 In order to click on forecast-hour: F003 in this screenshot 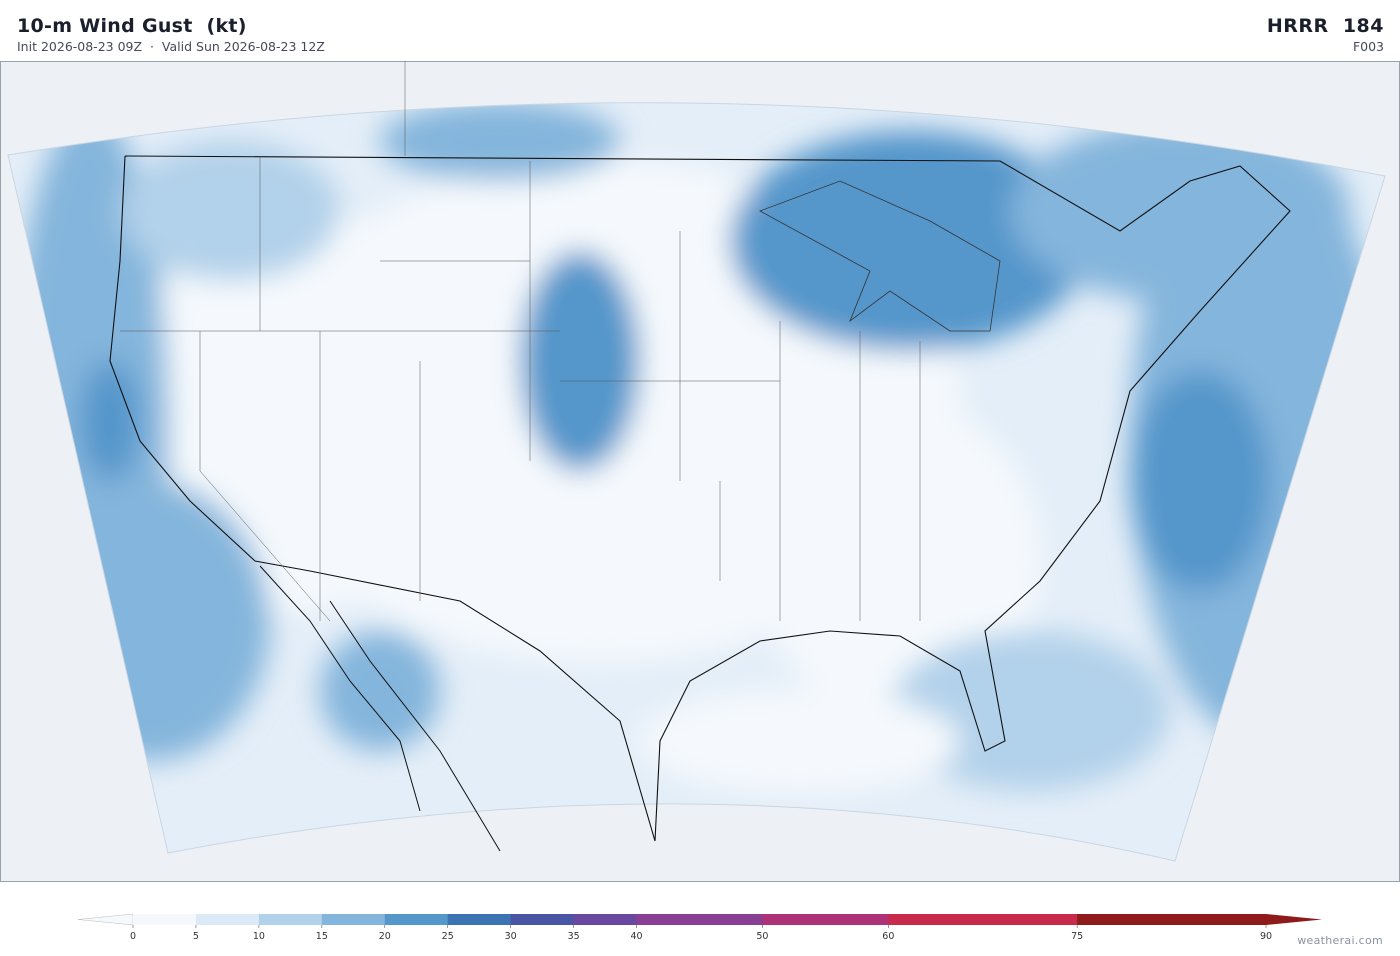, I will do `click(1368, 46)`.